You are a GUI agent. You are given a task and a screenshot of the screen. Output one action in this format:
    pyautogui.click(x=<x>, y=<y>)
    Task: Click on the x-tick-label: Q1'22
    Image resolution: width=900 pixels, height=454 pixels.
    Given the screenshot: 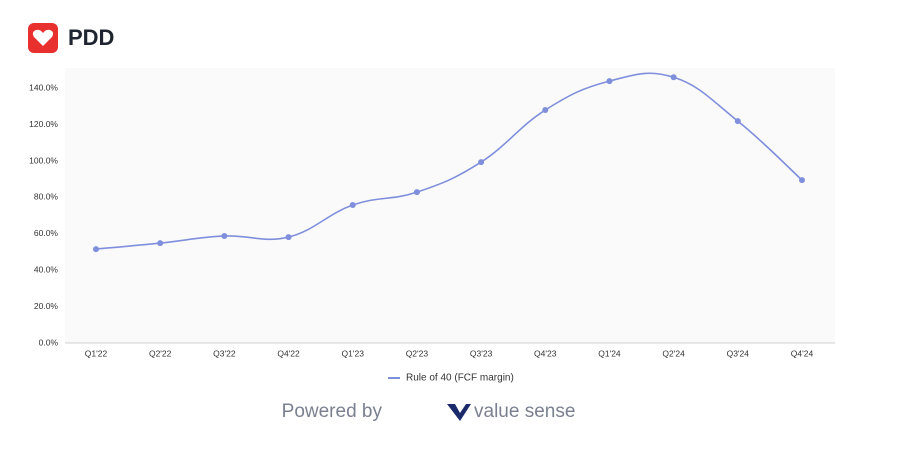 What is the action you would take?
    pyautogui.click(x=96, y=353)
    